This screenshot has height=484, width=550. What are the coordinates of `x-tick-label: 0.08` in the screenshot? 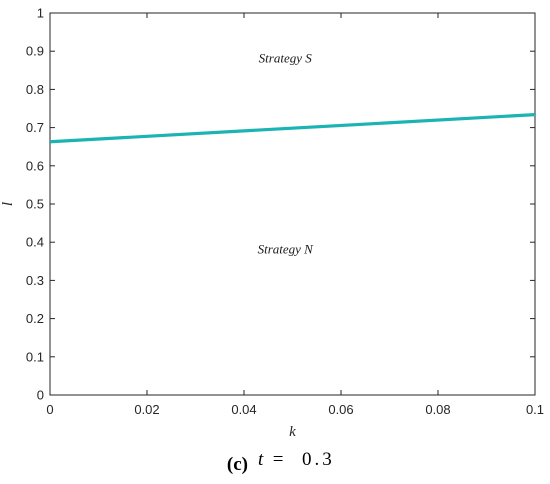 It's located at (437, 409).